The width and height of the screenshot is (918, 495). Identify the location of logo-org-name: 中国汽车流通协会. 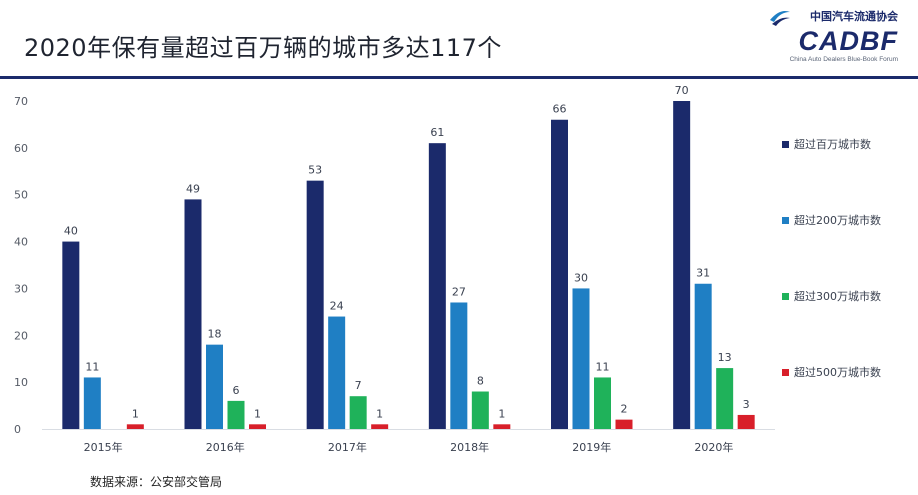
(854, 16).